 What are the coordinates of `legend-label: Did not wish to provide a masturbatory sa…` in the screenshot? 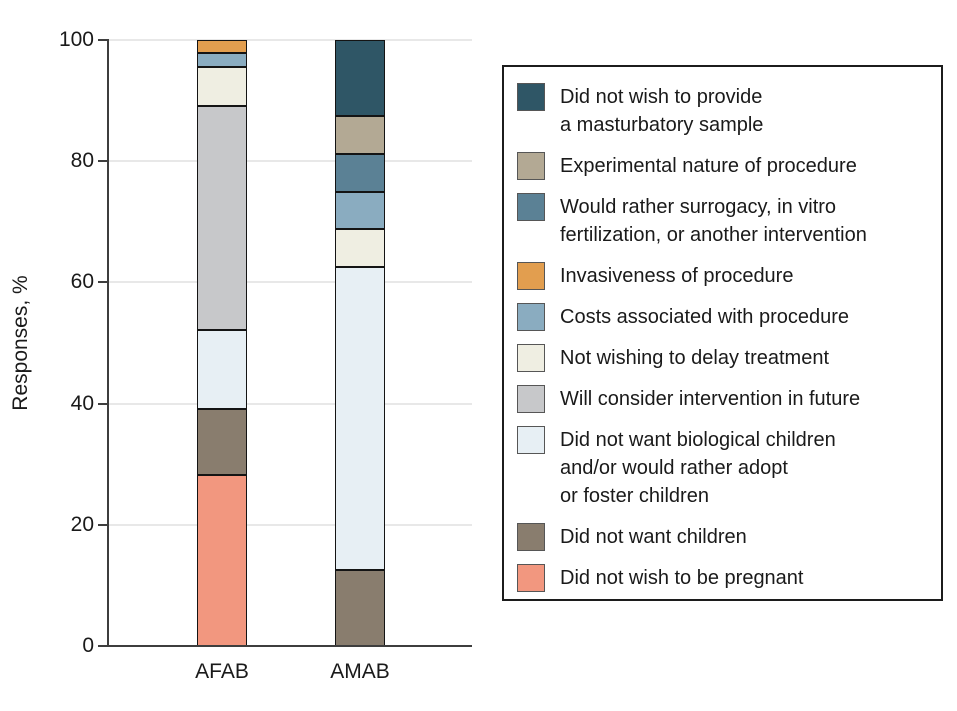 It's located at (662, 111).